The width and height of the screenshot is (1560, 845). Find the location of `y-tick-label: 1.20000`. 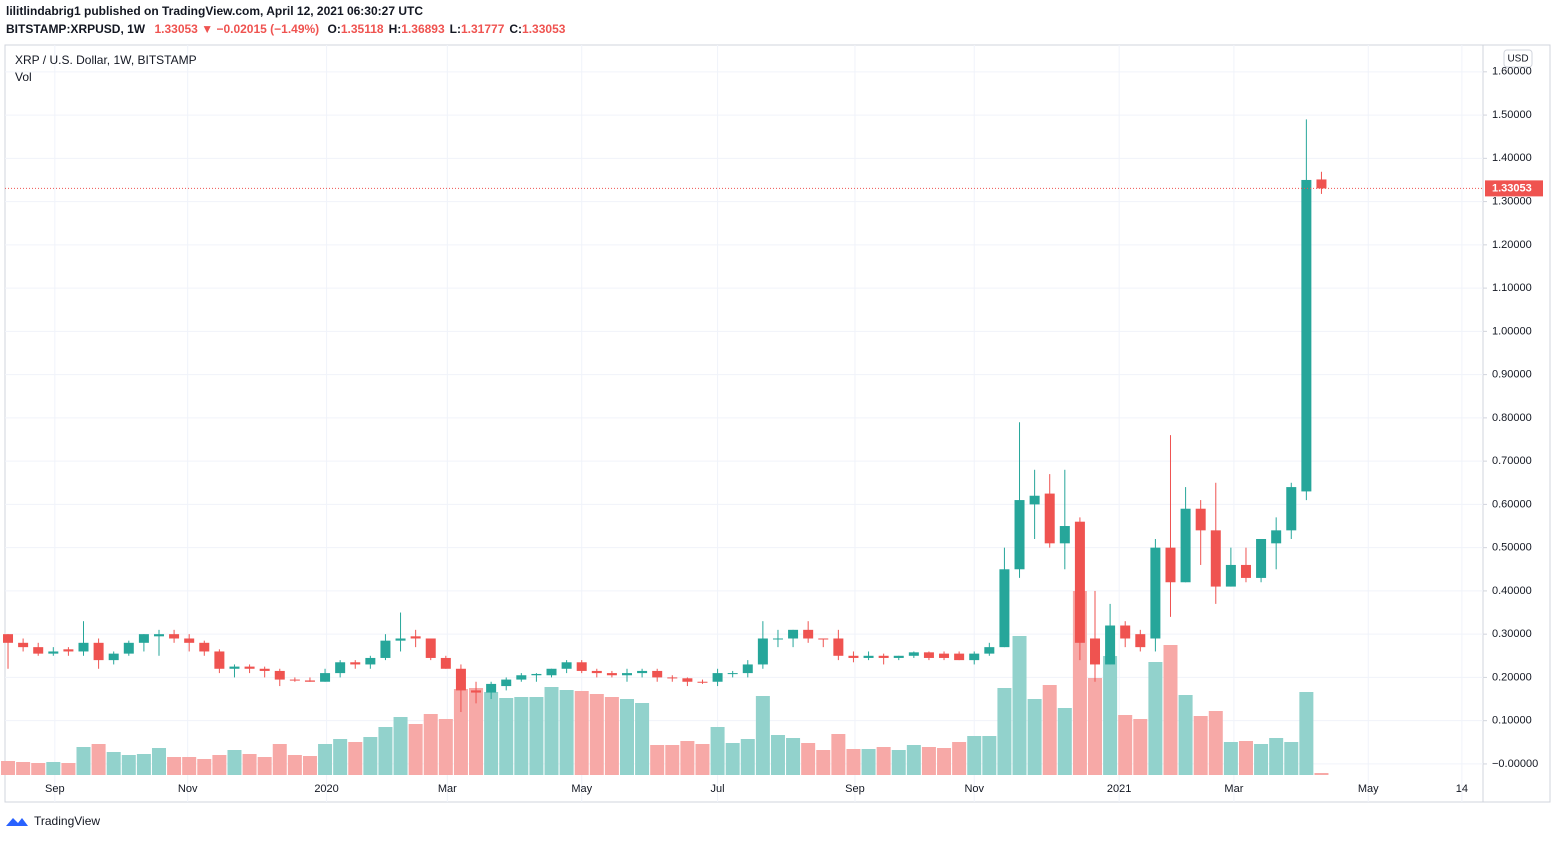

y-tick-label: 1.20000 is located at coordinates (1512, 245).